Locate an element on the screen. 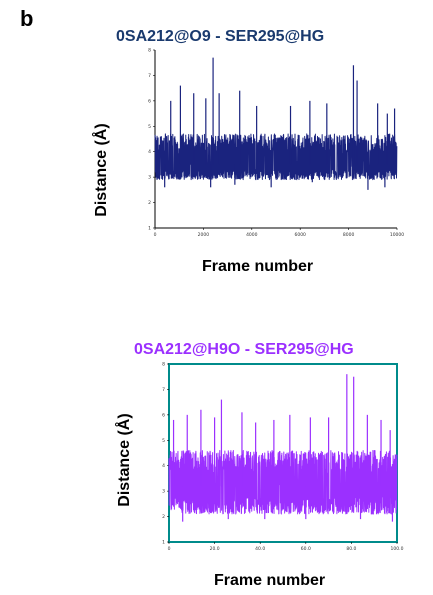 This screenshot has width=433, height=595. x-tick-label: 20.0 is located at coordinates (215, 549).